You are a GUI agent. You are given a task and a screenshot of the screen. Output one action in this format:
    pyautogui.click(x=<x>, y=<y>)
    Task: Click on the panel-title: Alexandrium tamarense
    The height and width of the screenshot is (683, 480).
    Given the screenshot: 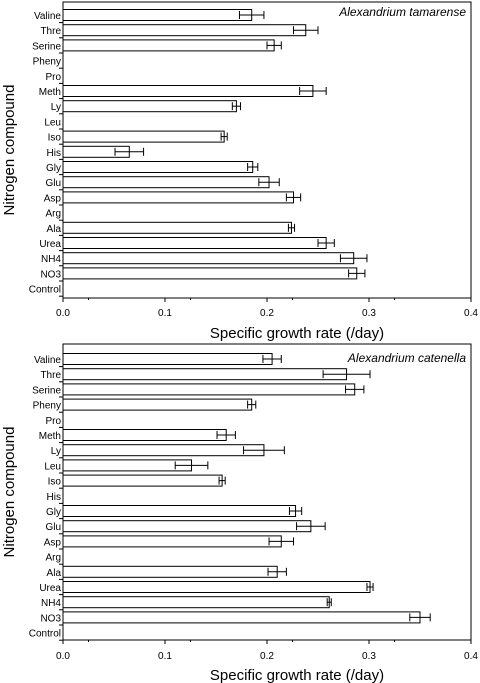 What is the action you would take?
    pyautogui.click(x=402, y=12)
    